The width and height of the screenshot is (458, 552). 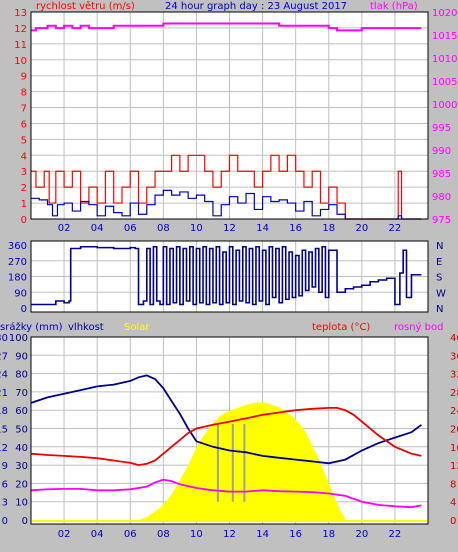 I want to click on y-tick-bot-outer: 6, so click(x=5, y=484).